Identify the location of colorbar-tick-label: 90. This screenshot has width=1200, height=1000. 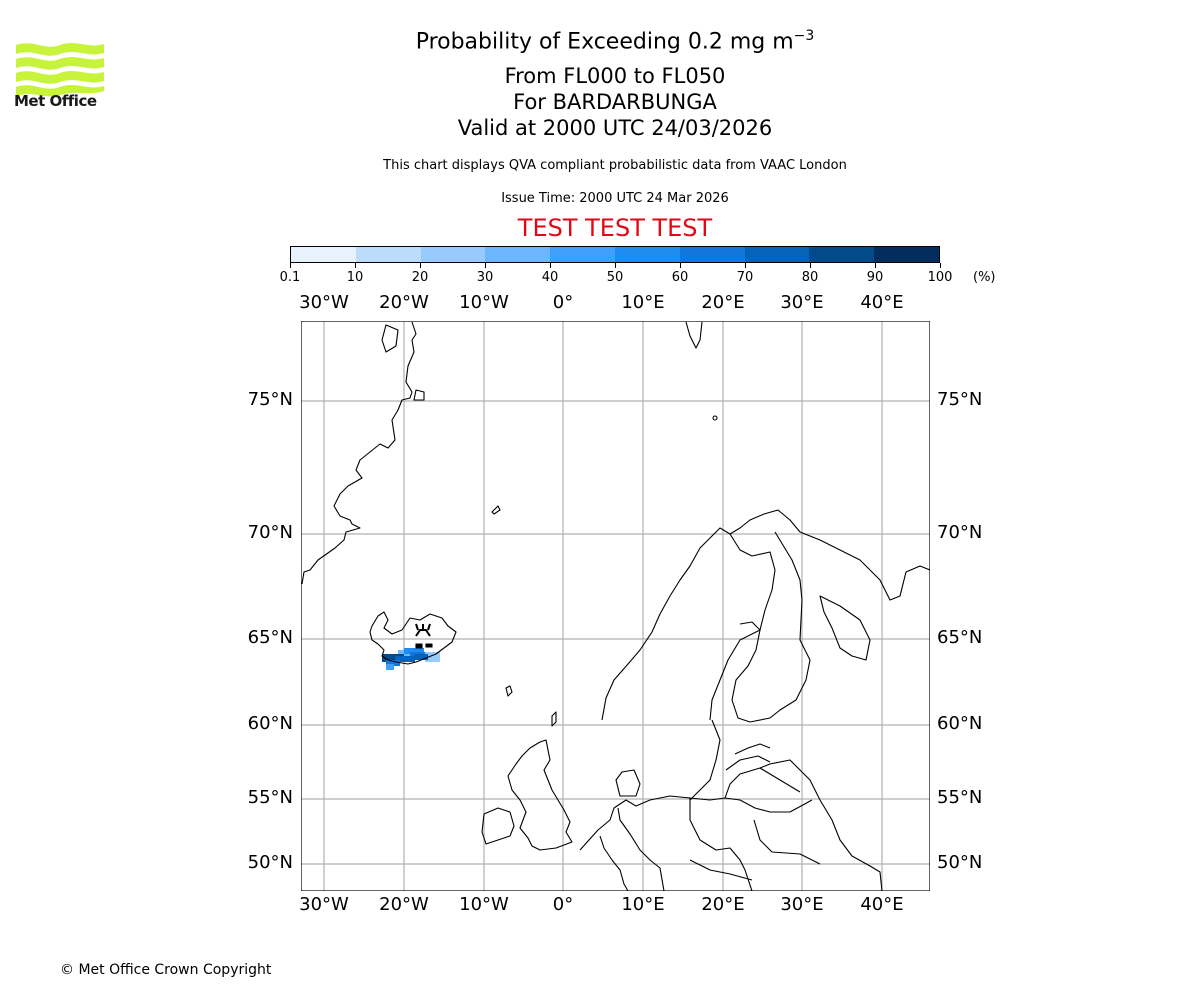
(875, 277).